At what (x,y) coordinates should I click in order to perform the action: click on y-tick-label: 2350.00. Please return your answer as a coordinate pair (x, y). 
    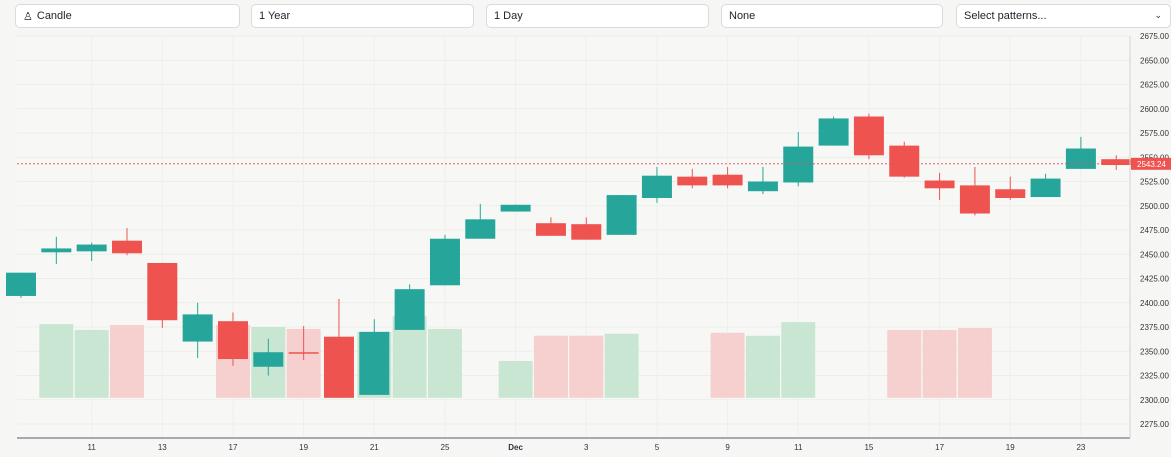
    Looking at the image, I should click on (1154, 351).